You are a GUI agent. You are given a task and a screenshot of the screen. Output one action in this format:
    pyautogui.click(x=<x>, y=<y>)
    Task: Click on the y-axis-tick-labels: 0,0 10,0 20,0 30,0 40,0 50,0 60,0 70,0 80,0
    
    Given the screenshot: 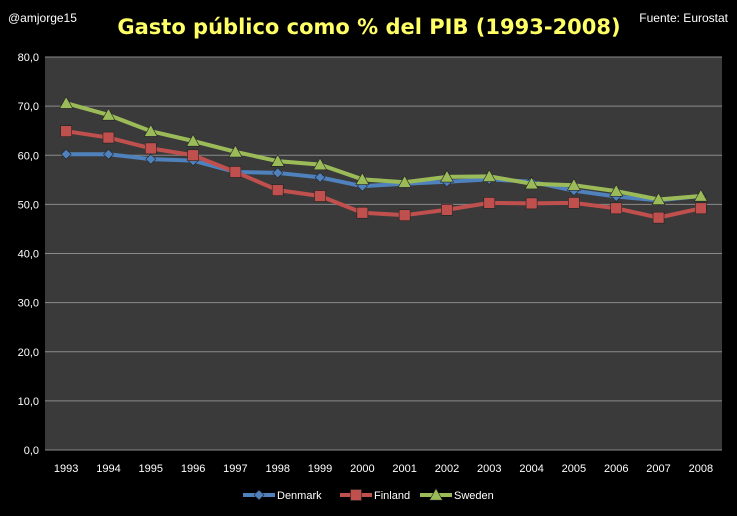 What is the action you would take?
    pyautogui.click(x=28, y=254)
    